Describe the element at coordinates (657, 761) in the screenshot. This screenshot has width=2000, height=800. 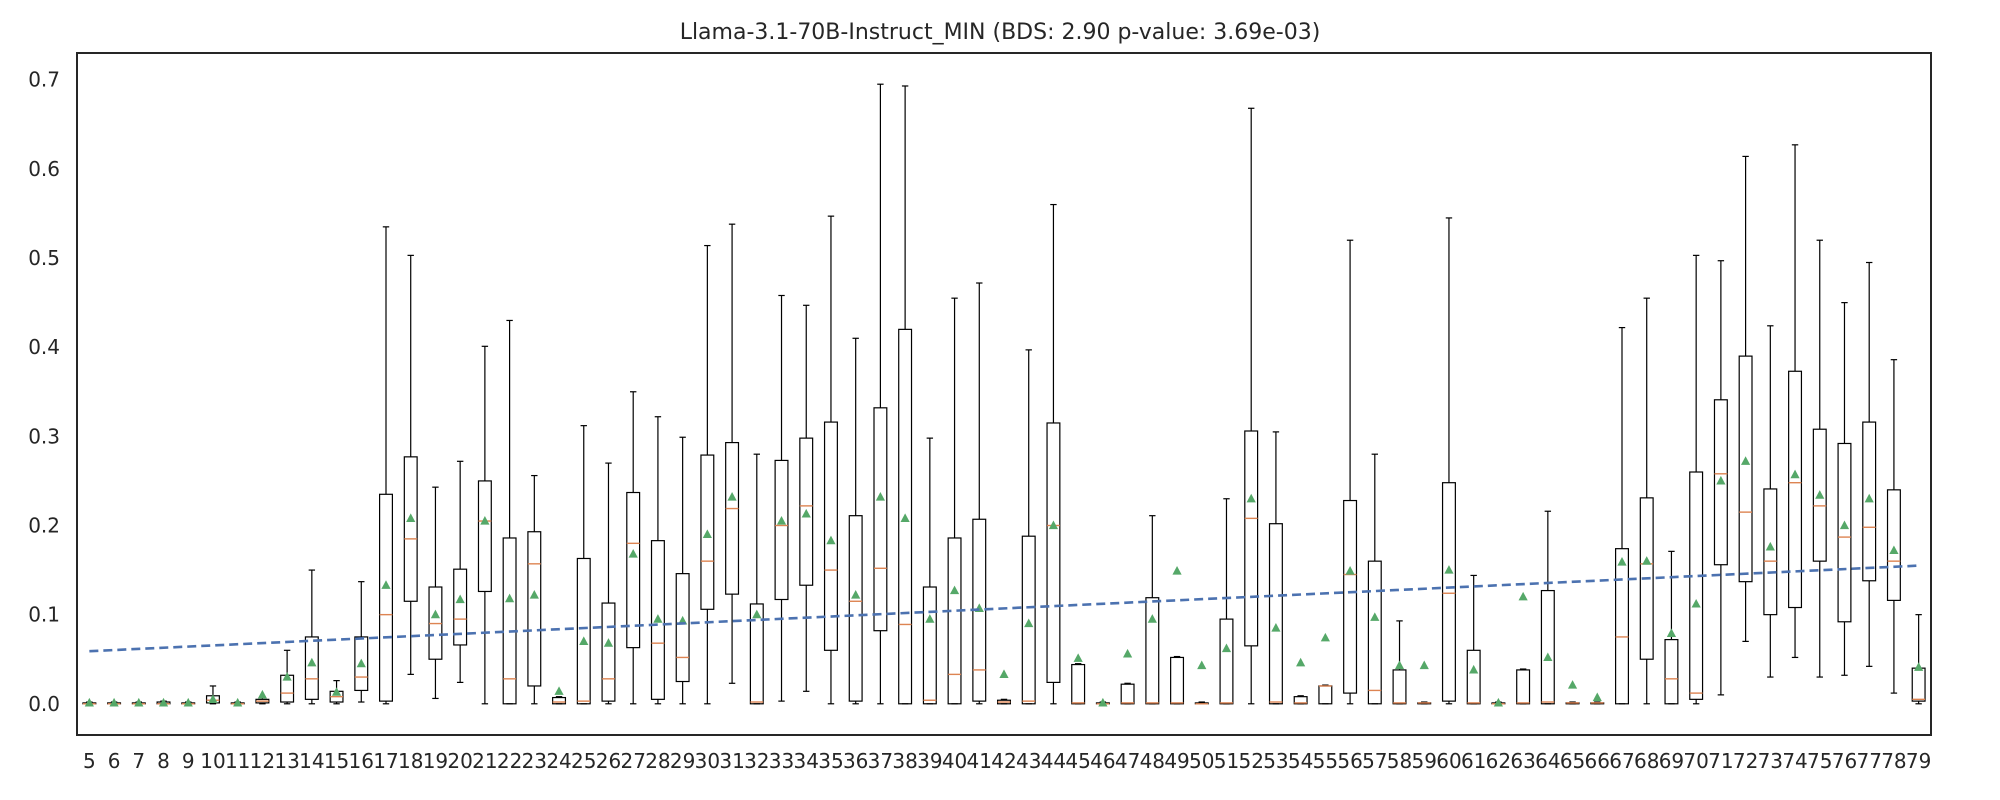
I see `x-tick-label: 28` at that location.